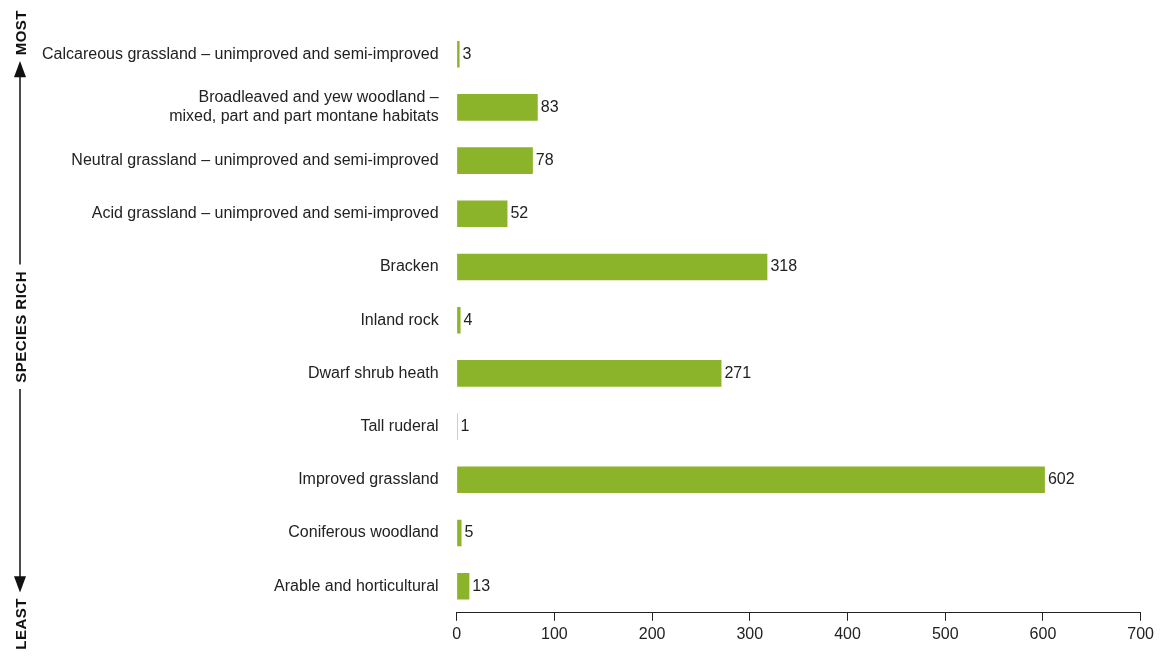 This screenshot has width=1168, height=659. Describe the element at coordinates (1061, 479) in the screenshot. I see `data-label: 602` at that location.